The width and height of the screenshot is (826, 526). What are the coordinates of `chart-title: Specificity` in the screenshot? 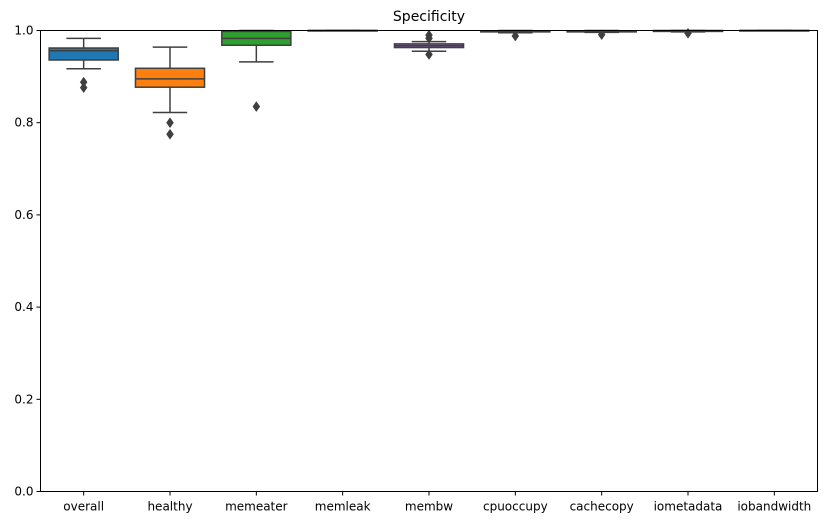 It's located at (429, 17).